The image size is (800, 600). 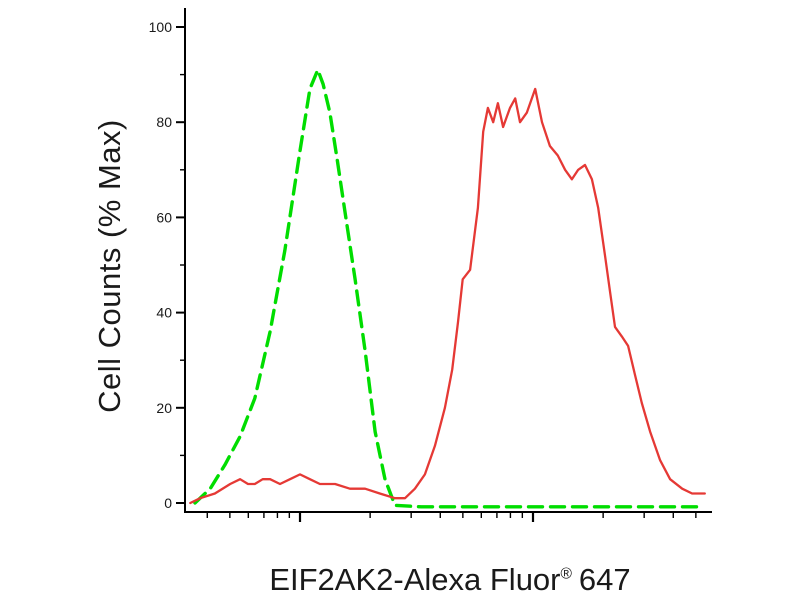 What do you see at coordinates (164, 313) in the screenshot?
I see `y-tick-label: 40` at bounding box center [164, 313].